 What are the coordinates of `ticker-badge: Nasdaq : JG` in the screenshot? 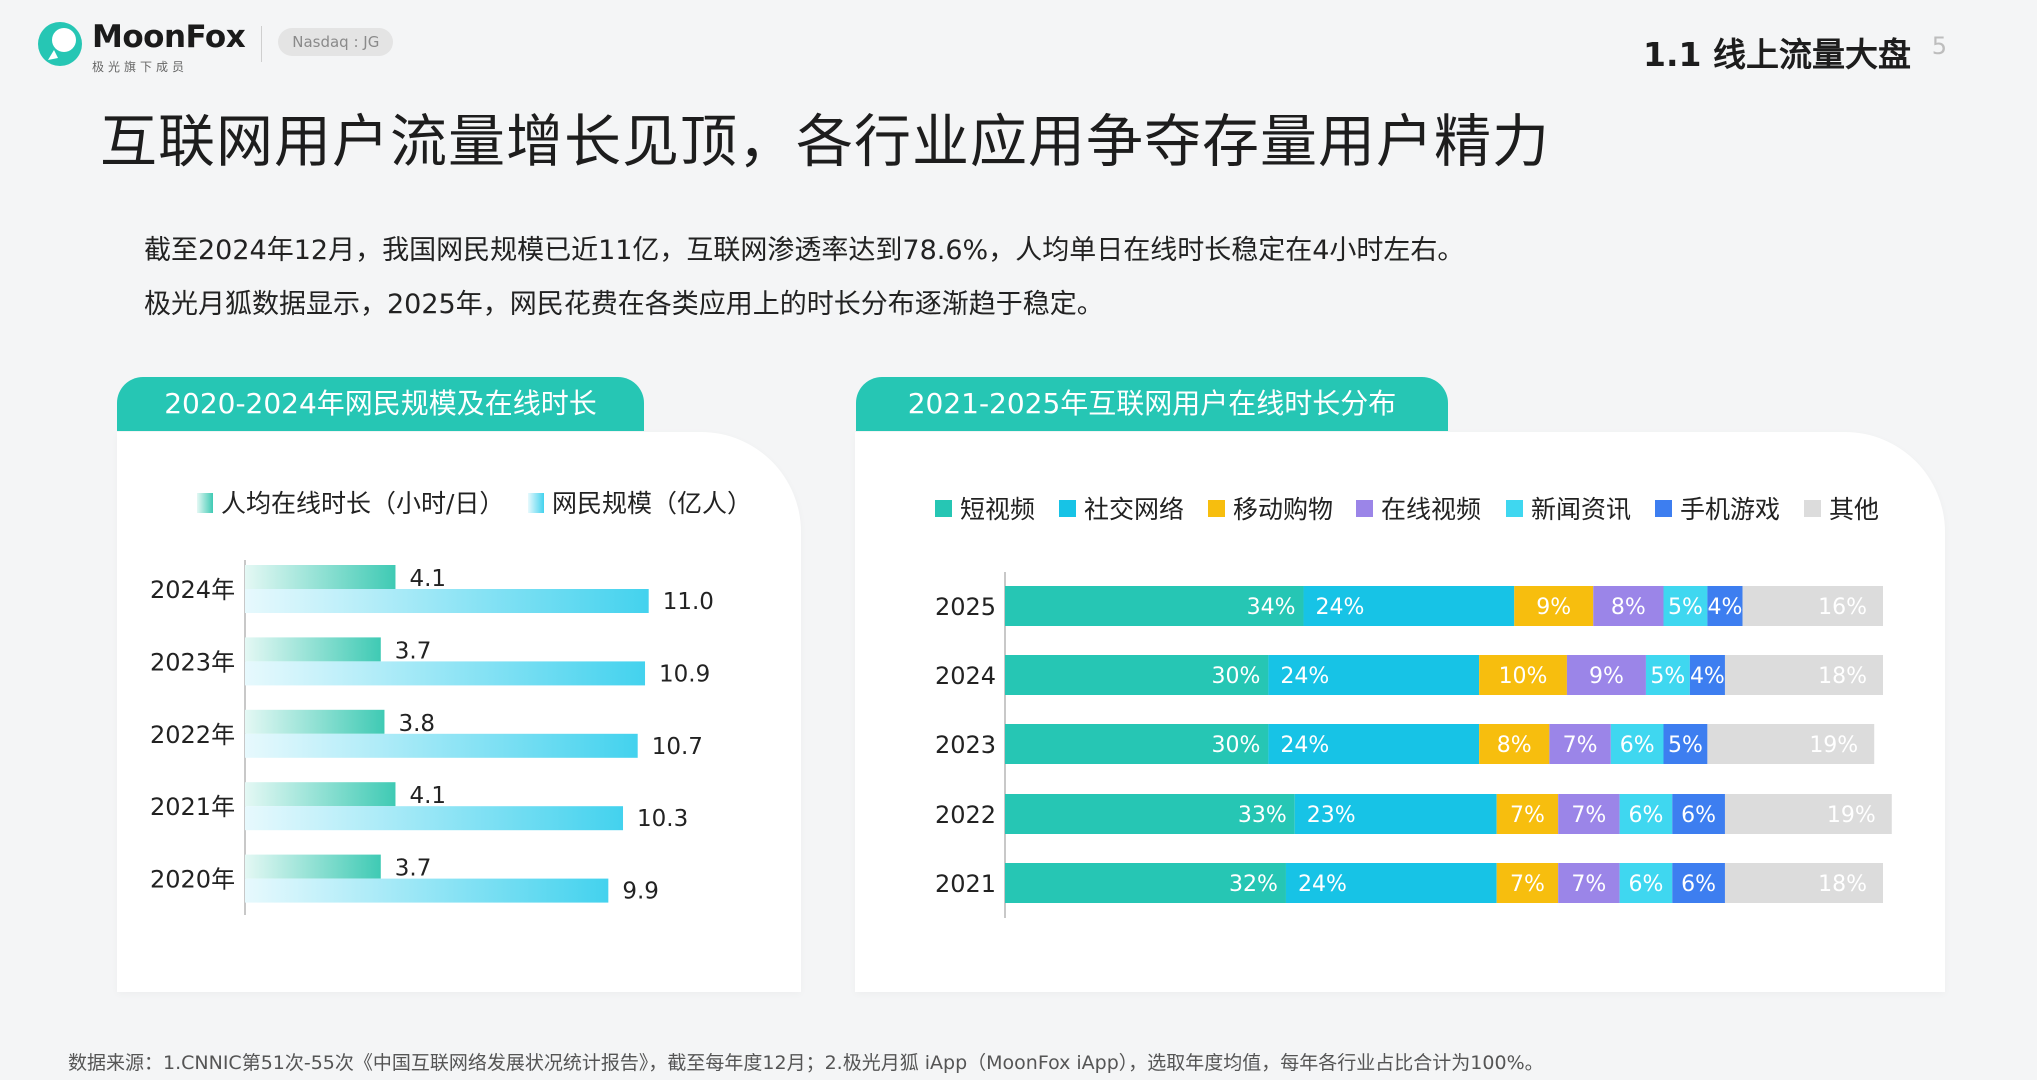 It's located at (336, 42).